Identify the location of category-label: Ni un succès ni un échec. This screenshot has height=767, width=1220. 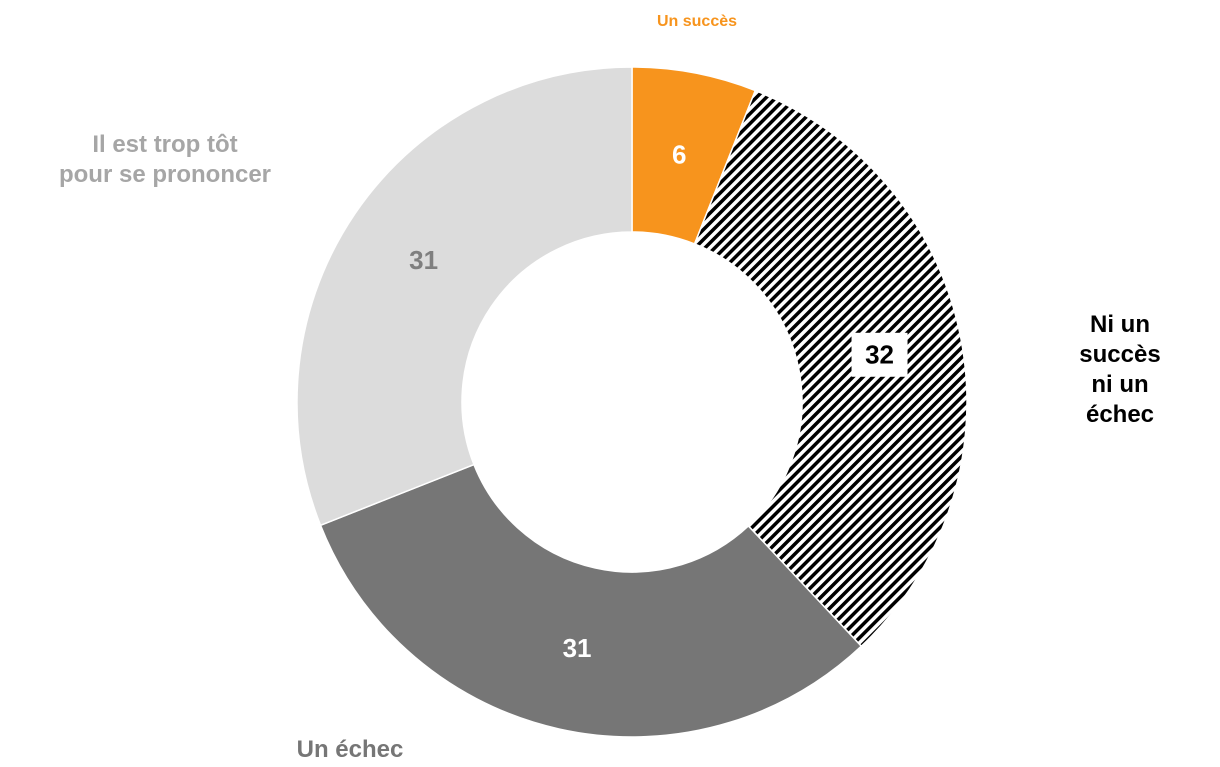
(1120, 369).